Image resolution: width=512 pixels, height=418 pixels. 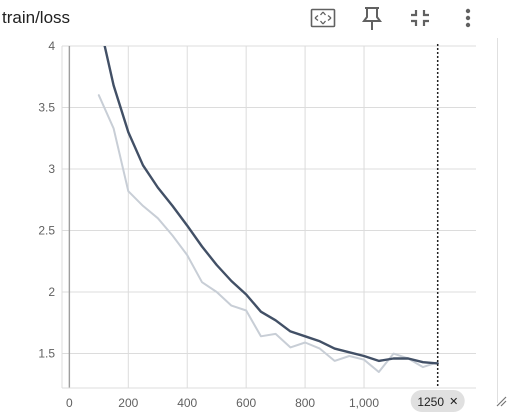 I want to click on cursor-group: 1250 ✕, so click(x=437, y=228).